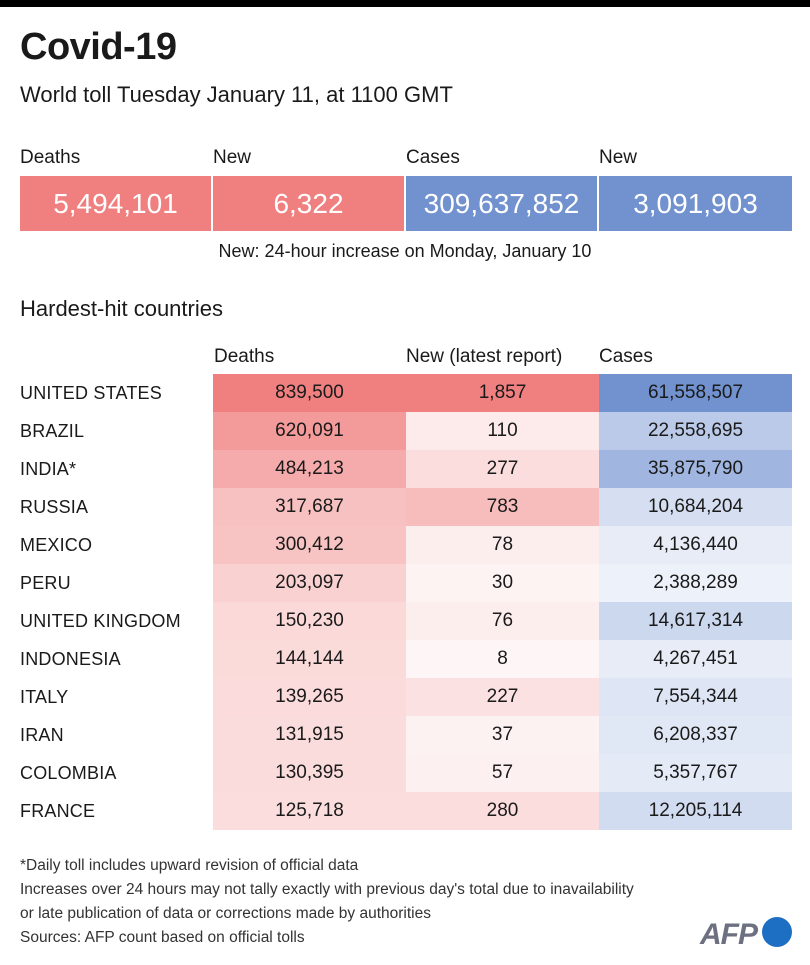 The image size is (810, 965). Describe the element at coordinates (502, 545) in the screenshot. I see `cell-new: 78` at that location.